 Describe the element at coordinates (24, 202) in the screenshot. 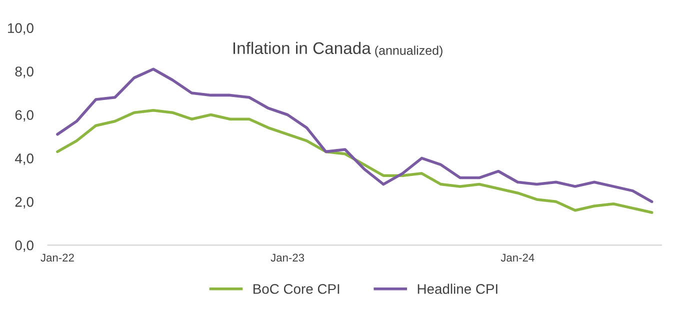

I see `y-tick-label: 2,0` at that location.